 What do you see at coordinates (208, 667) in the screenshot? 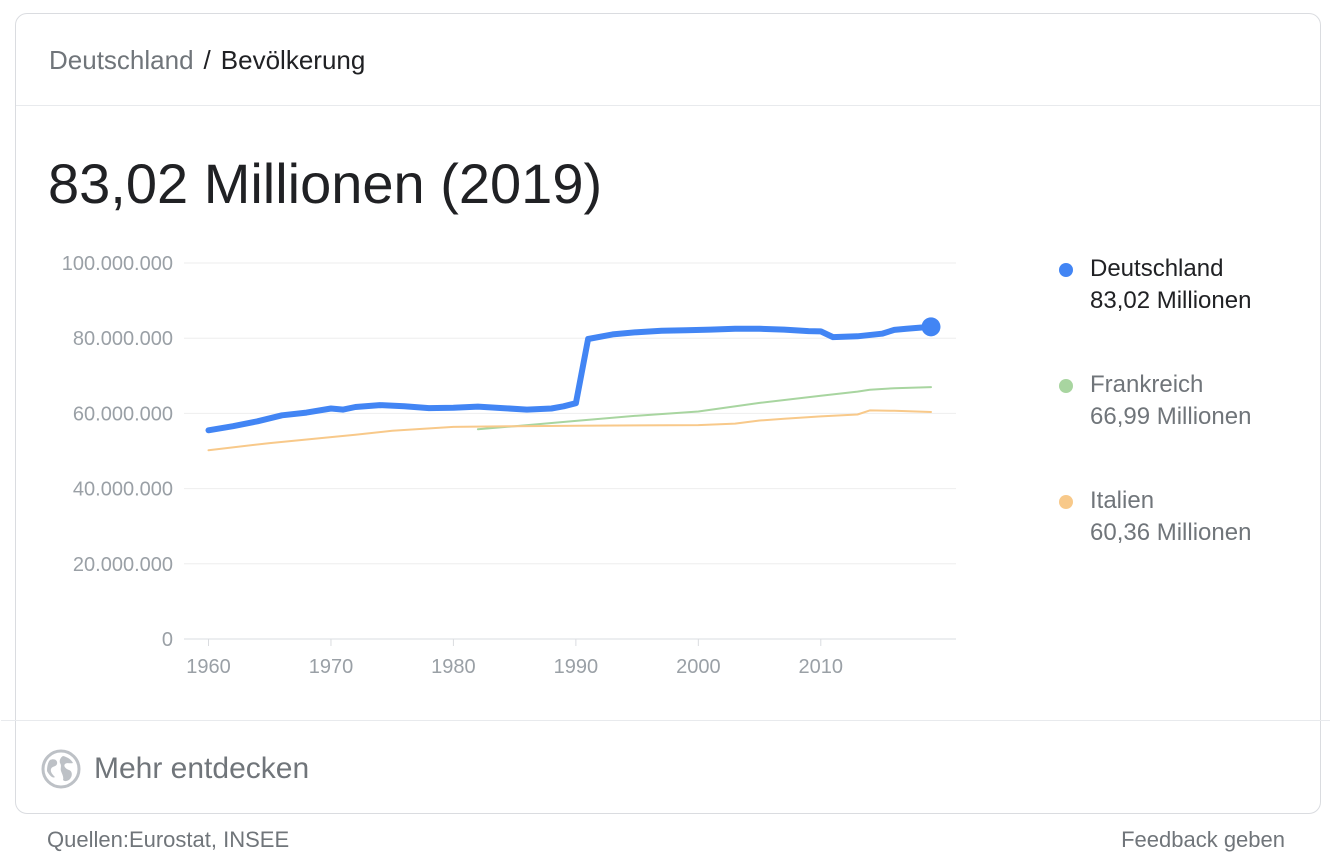
I see `x-tick-label: 1960` at bounding box center [208, 667].